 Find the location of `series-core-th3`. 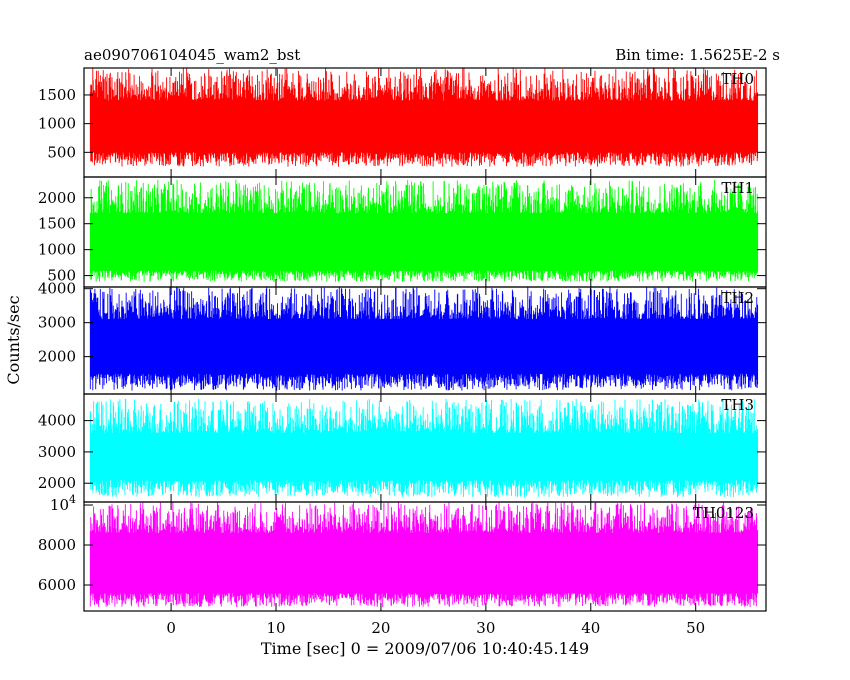

series-core-th3 is located at coordinates (424, 457).